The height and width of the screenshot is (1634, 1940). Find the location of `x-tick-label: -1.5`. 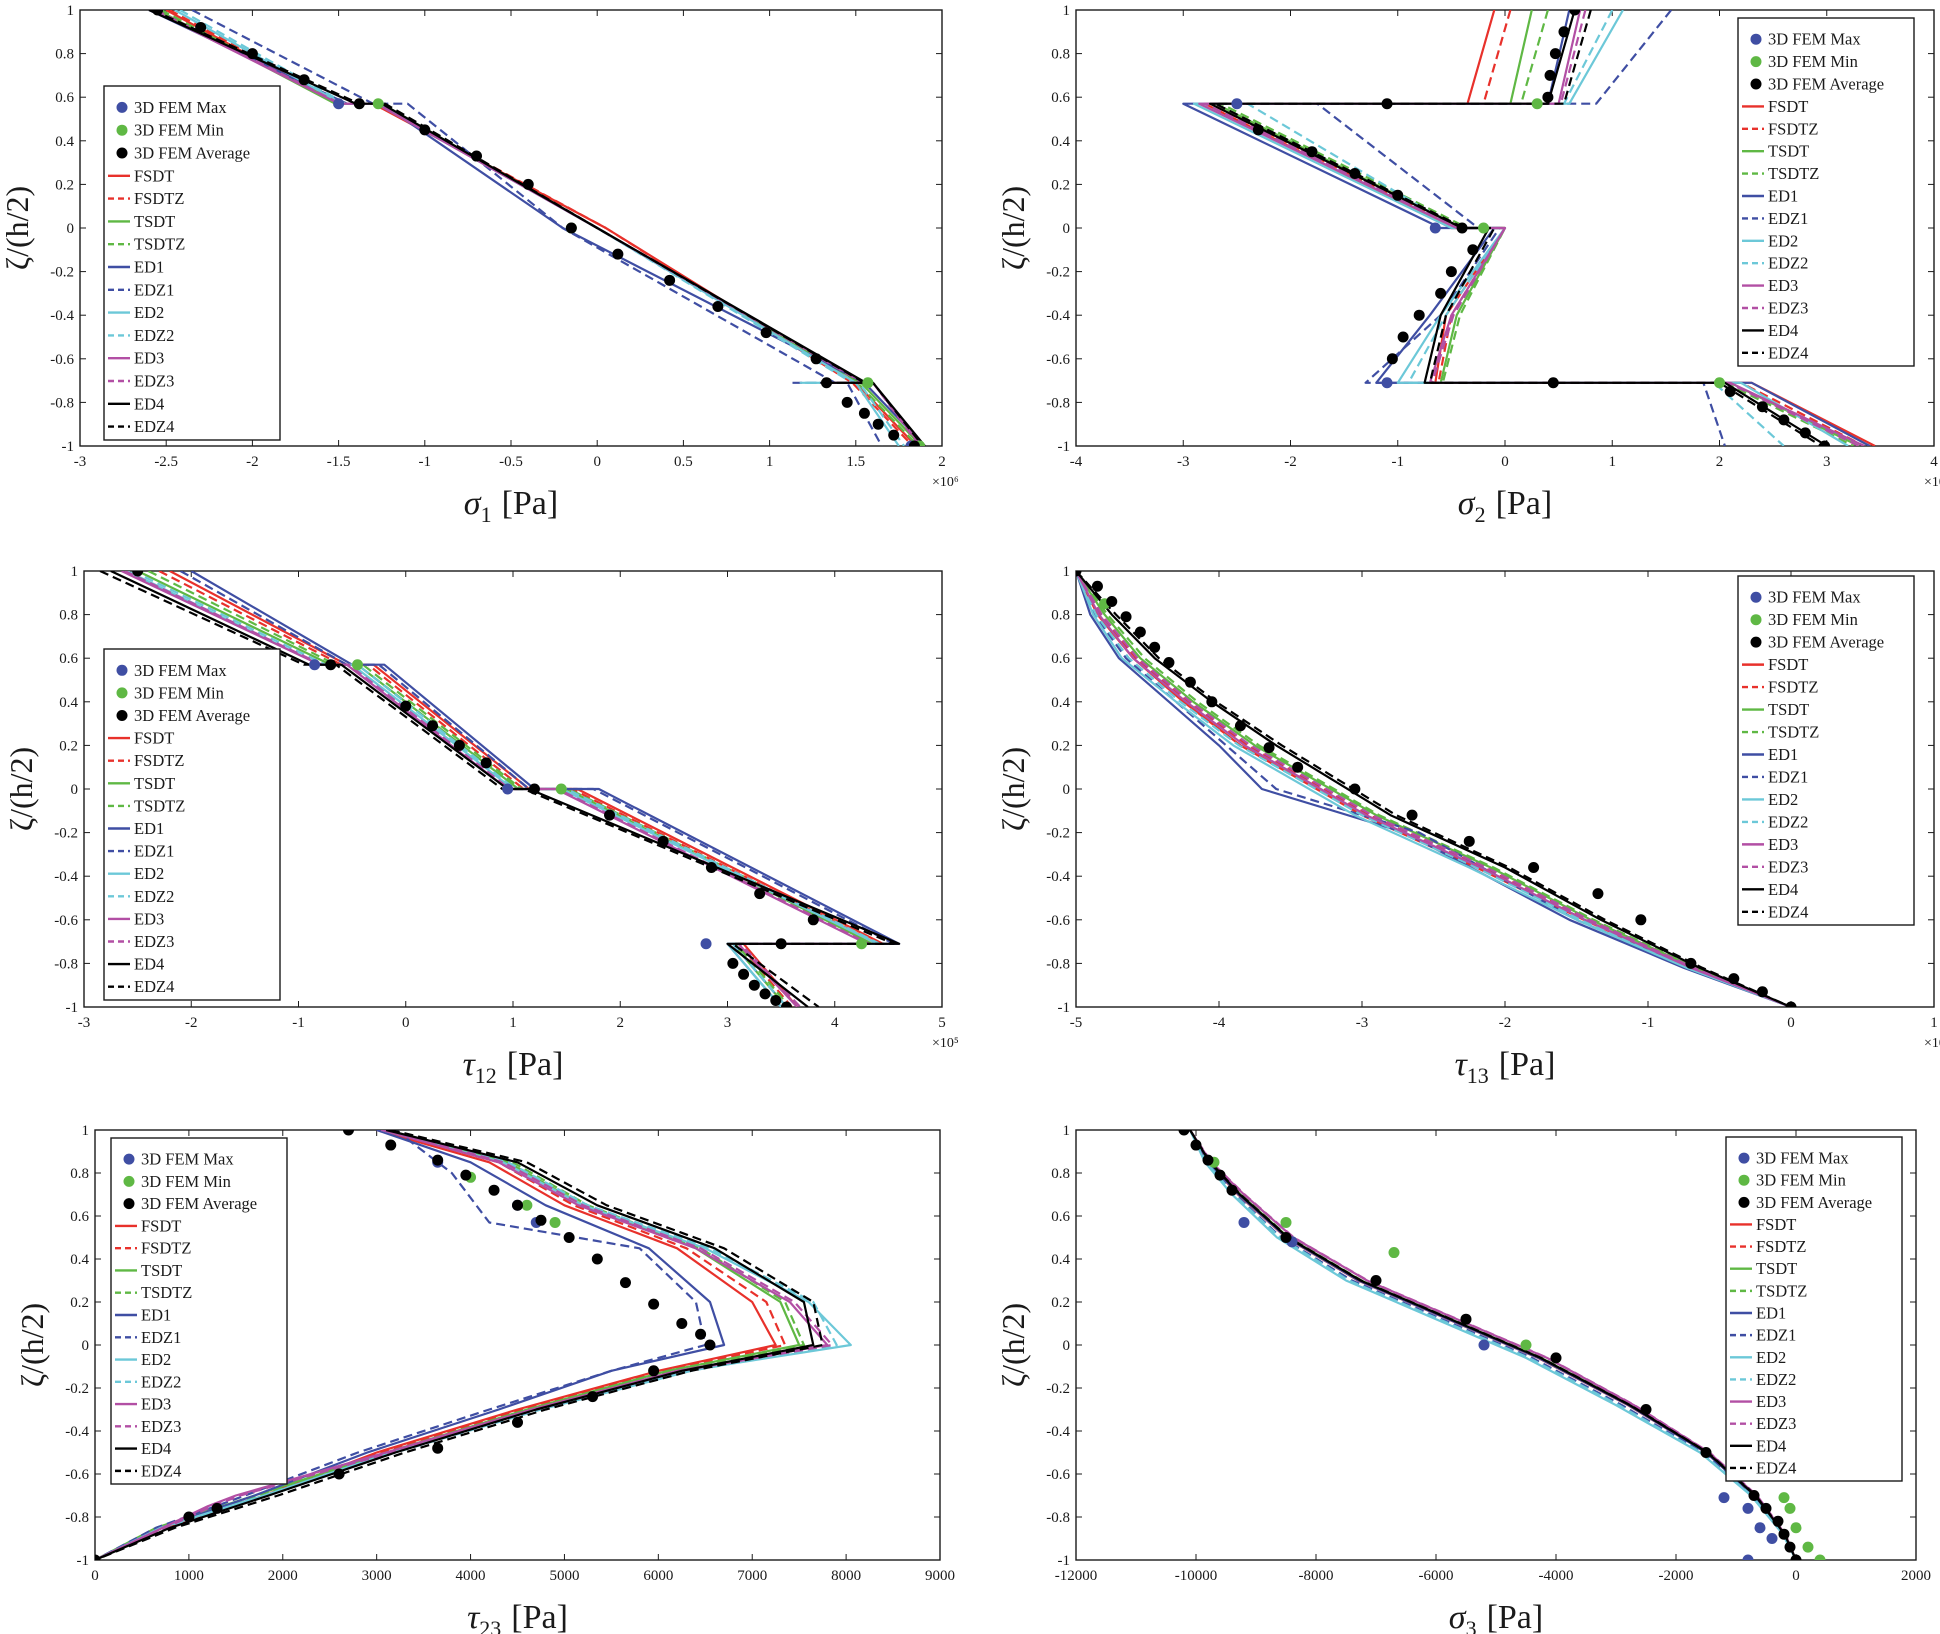

x-tick-label: -1.5 is located at coordinates (339, 462).